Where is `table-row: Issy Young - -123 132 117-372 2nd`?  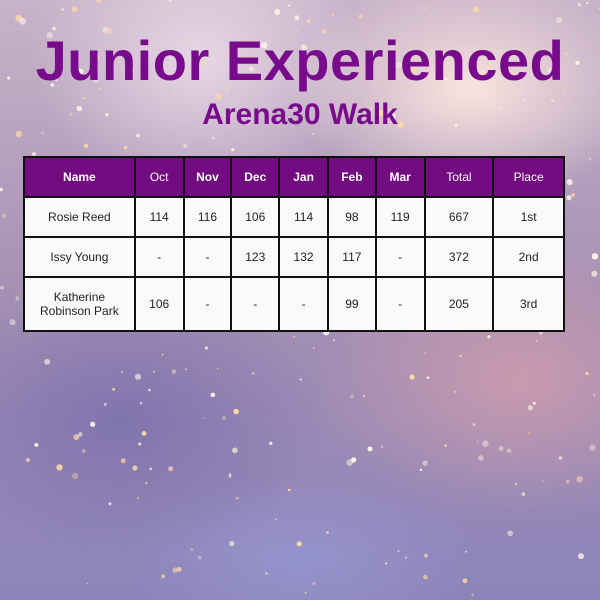 table-row: Issy Young - -123 132 117-372 2nd is located at coordinates (294, 257).